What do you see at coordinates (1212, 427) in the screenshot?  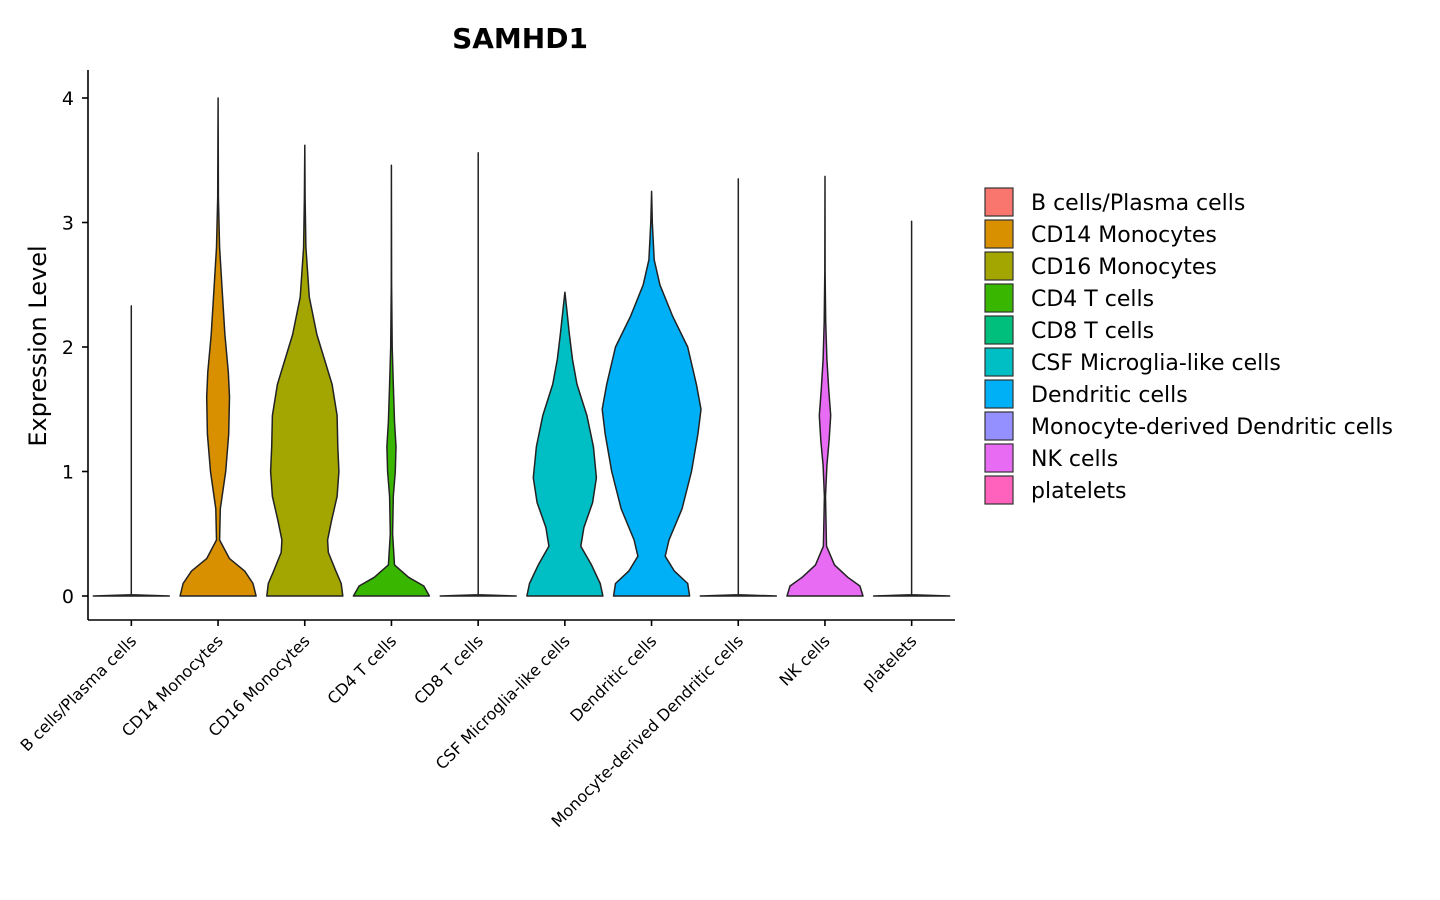 I see `legend-label: Monocyte-derived Dendritic cells` at bounding box center [1212, 427].